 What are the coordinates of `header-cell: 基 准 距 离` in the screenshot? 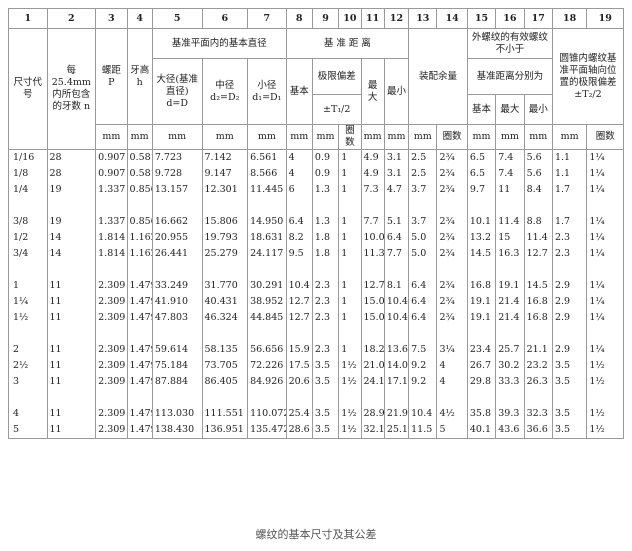 It's located at (347, 43).